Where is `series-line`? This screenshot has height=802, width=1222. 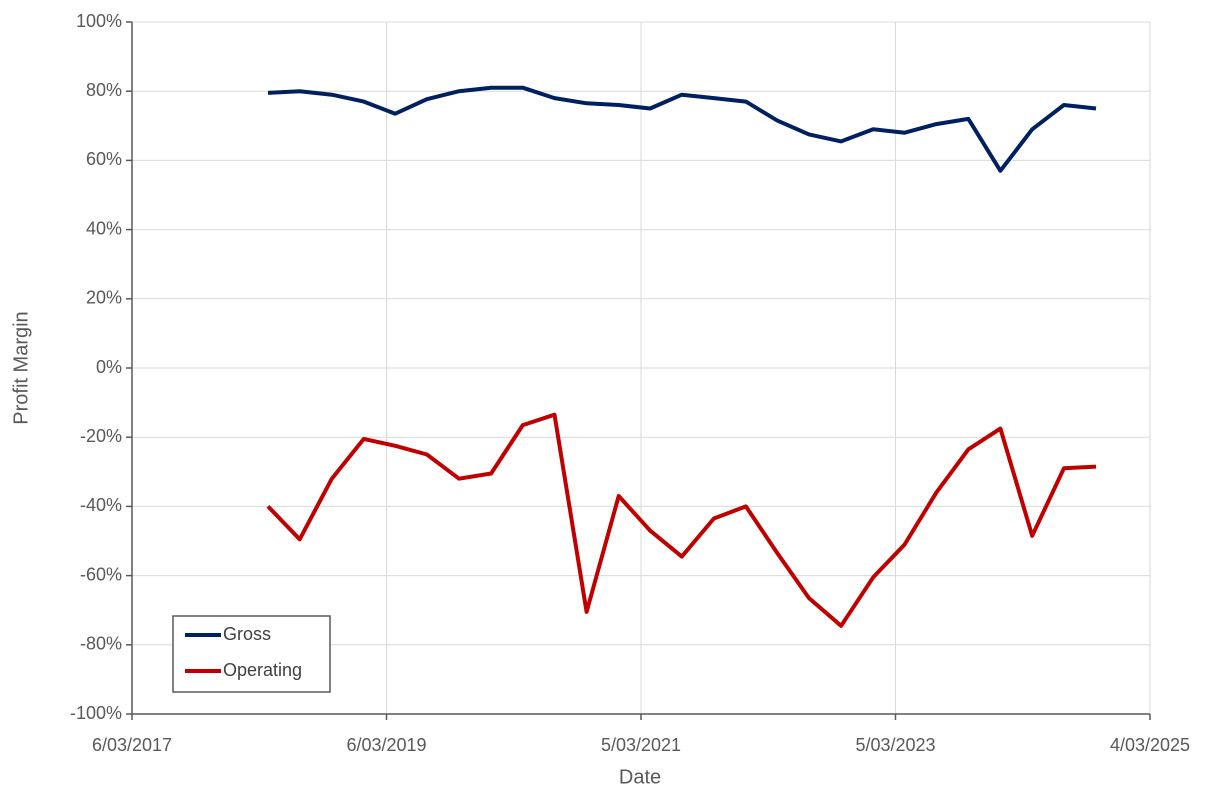 series-line is located at coordinates (682, 129).